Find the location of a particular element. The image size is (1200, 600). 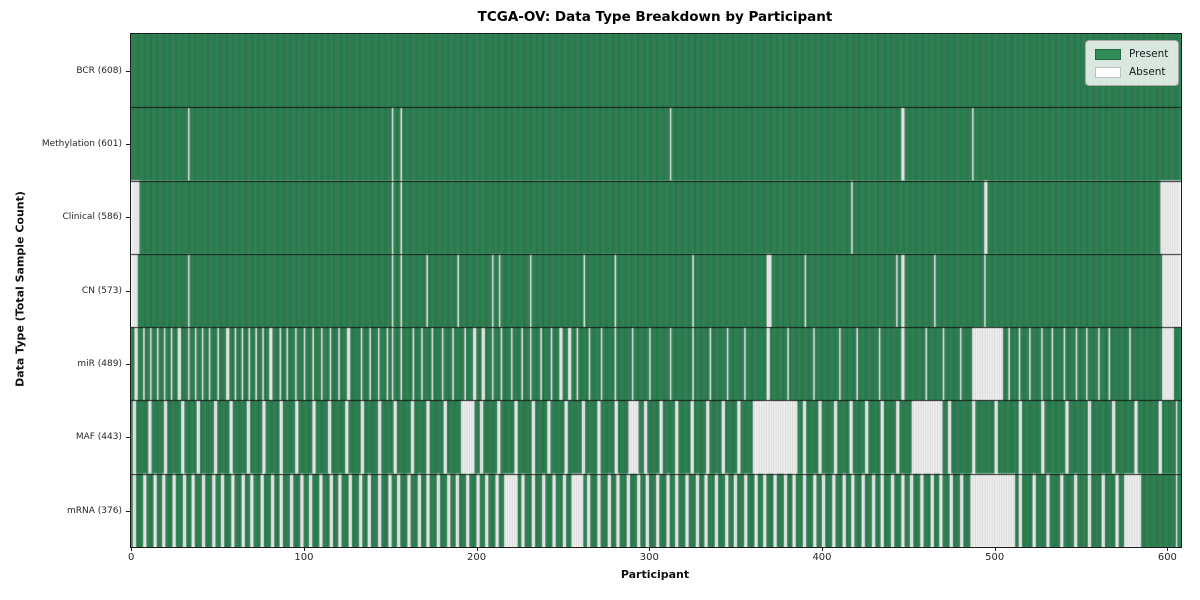

x-tick-label: 600 is located at coordinates (1167, 557).